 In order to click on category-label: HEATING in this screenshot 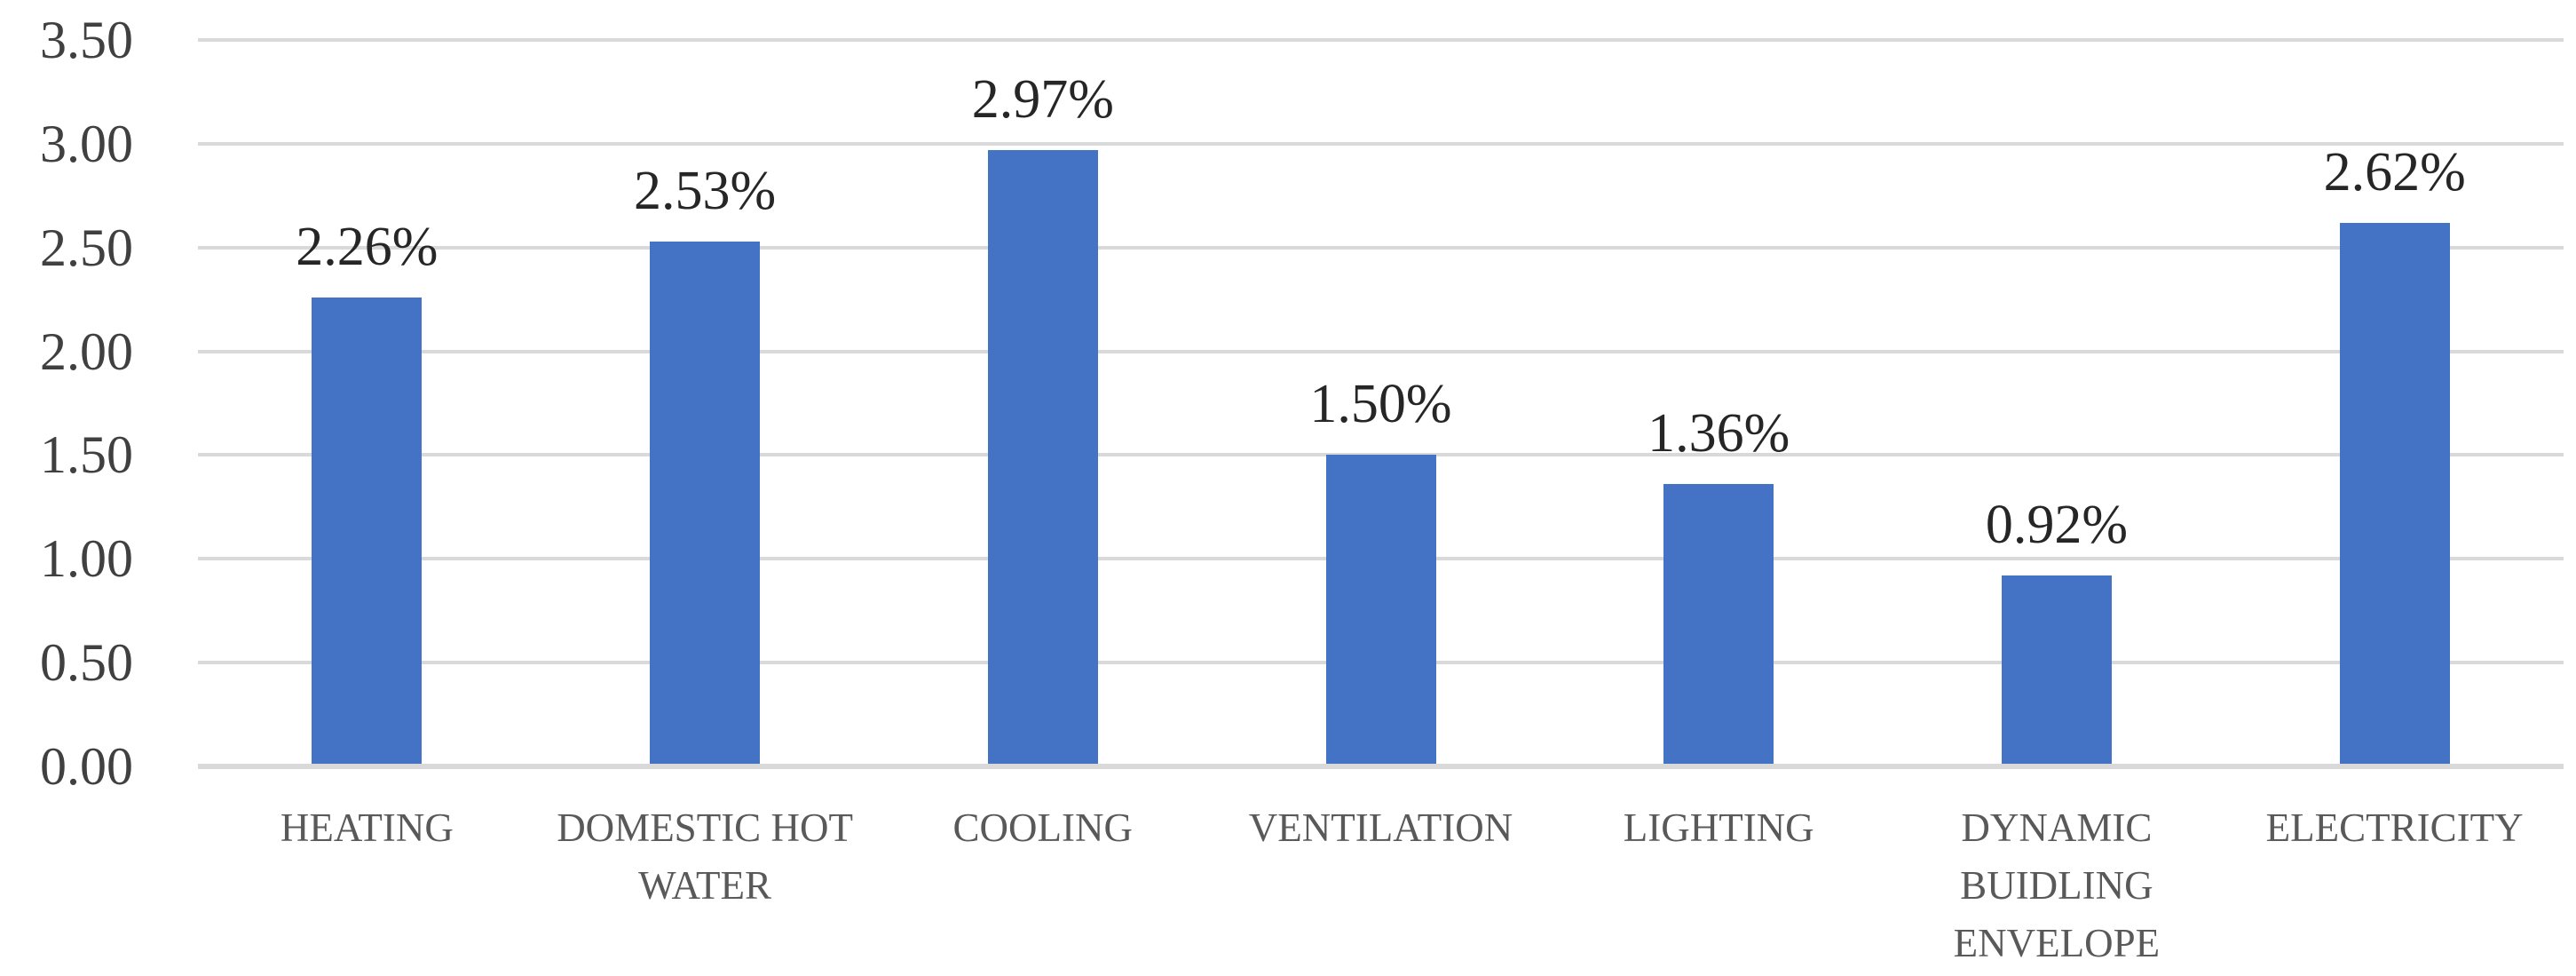, I will do `click(367, 828)`.